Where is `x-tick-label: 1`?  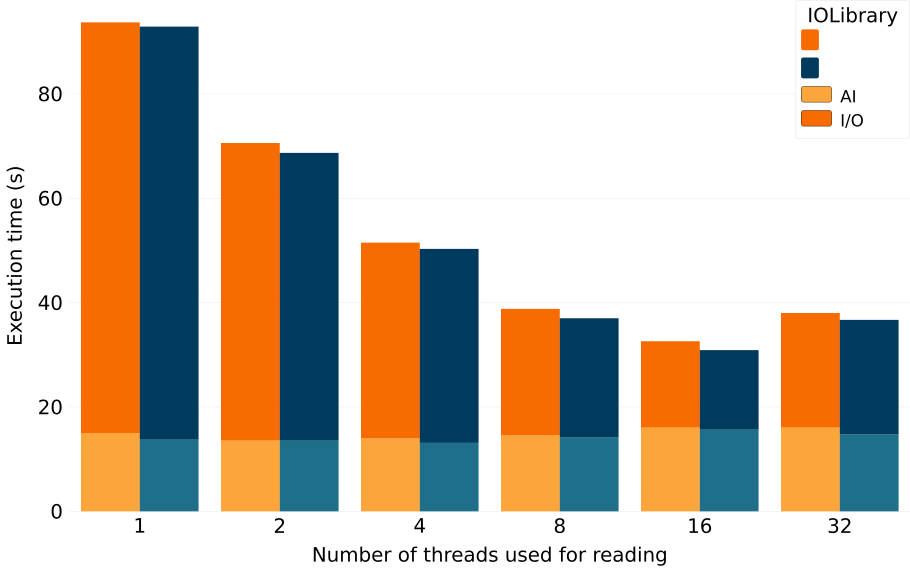
x-tick-label: 1 is located at coordinates (140, 525).